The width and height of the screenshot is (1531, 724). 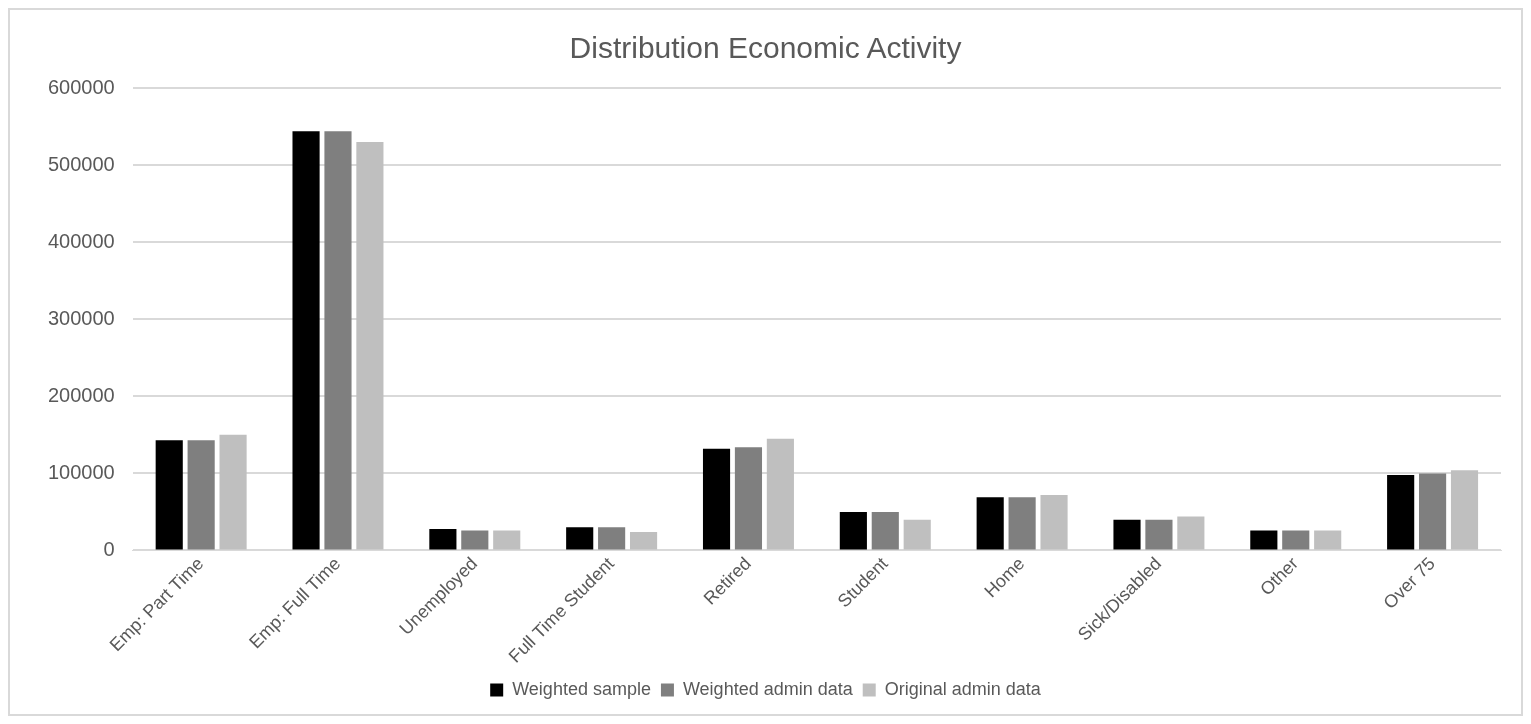 What do you see at coordinates (81, 163) in the screenshot?
I see `y-tick-label: 500000` at bounding box center [81, 163].